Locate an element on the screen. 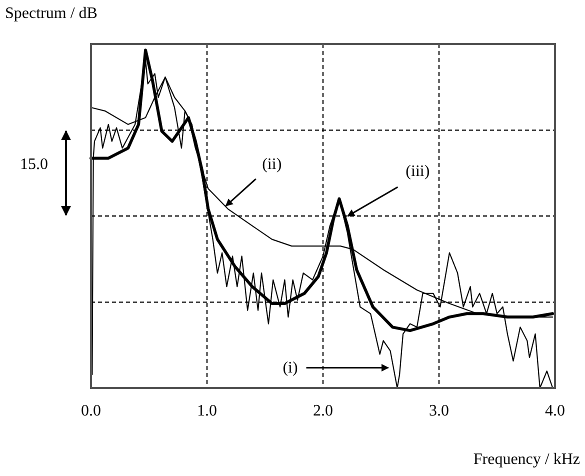 The width and height of the screenshot is (585, 476). y-axis-title: Spectrum / dB is located at coordinates (51, 13).